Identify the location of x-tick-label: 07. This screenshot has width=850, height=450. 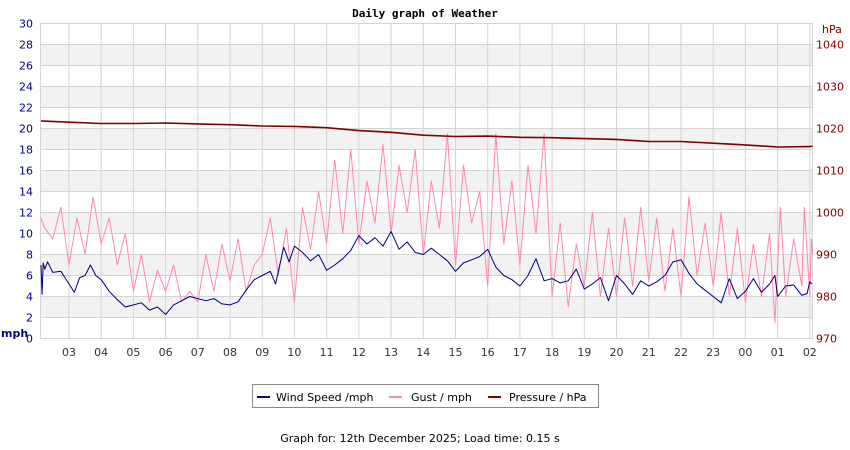
(198, 352).